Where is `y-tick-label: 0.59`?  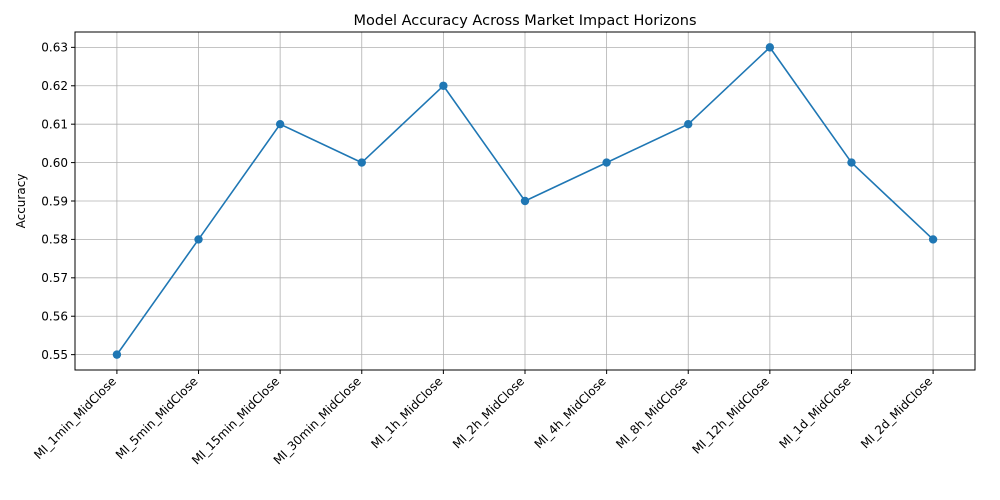 y-tick-label: 0.59 is located at coordinates (54, 201).